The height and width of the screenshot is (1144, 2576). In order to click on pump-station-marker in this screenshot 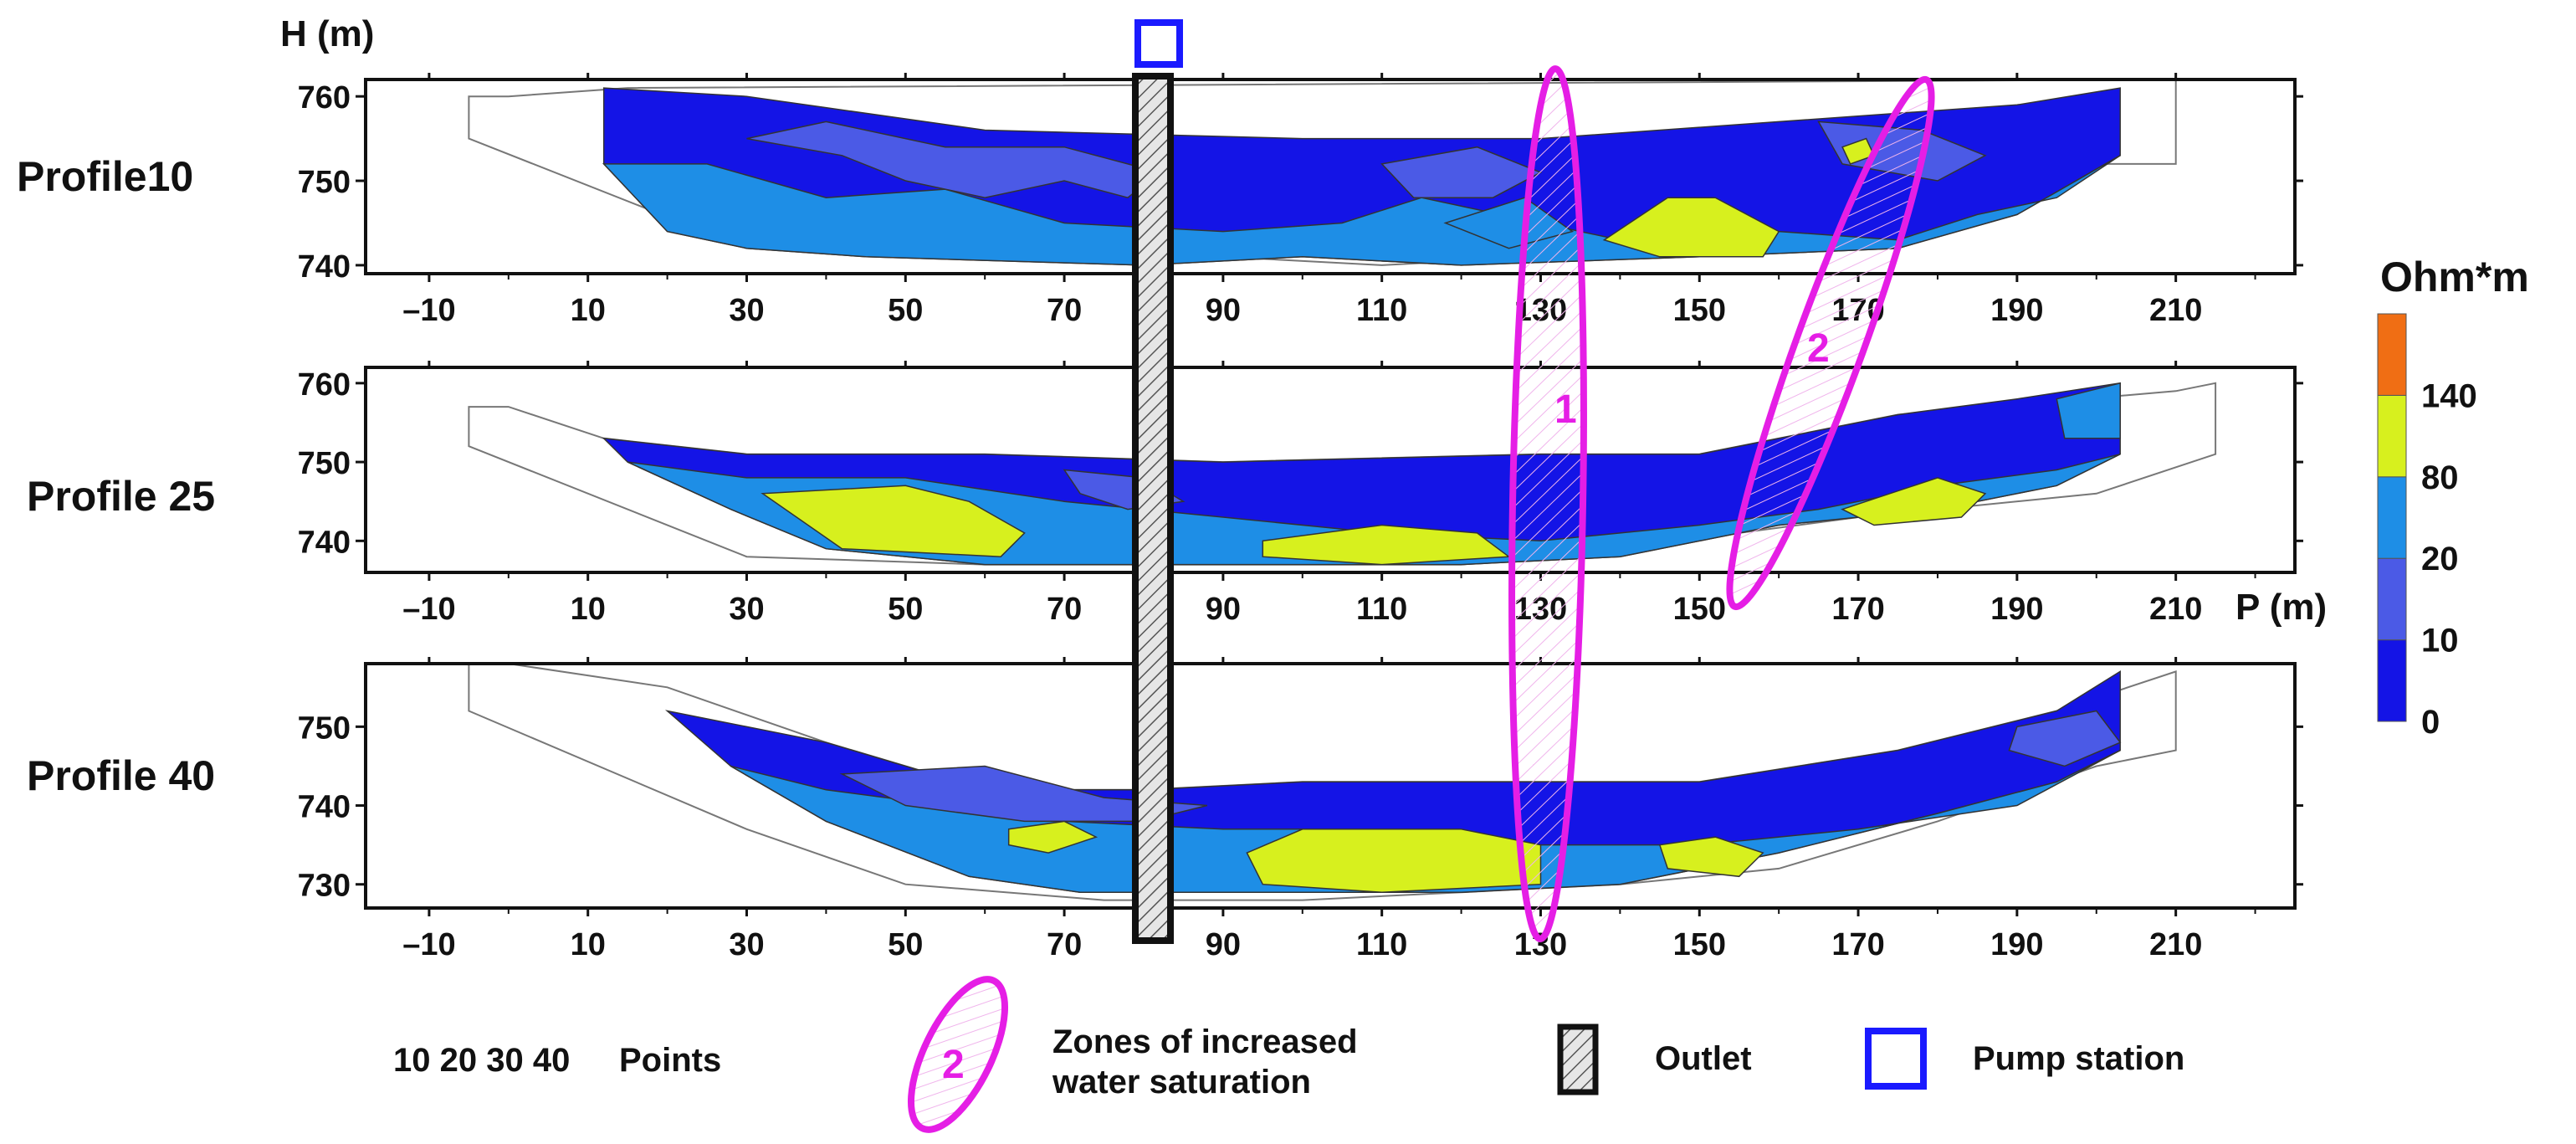, I will do `click(1159, 43)`.